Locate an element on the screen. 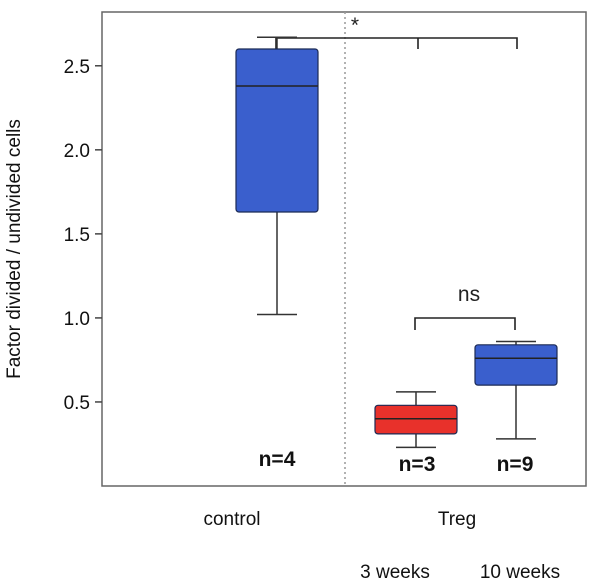 This screenshot has height=579, width=593. n-label: n=9 is located at coordinates (515, 464).